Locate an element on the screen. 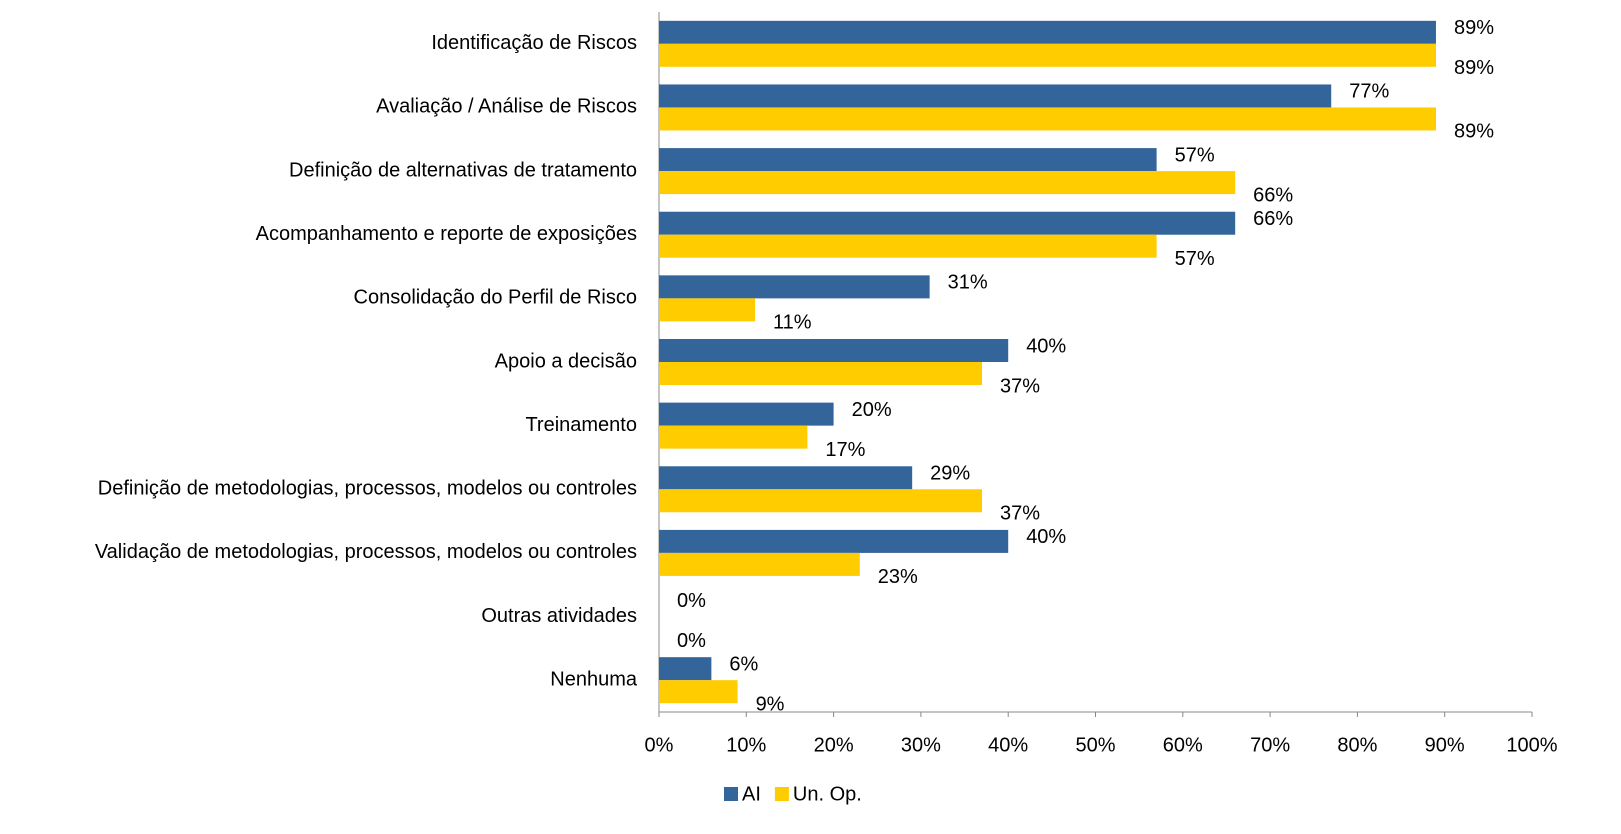  x-tick-label: 50% is located at coordinates (1095, 745).